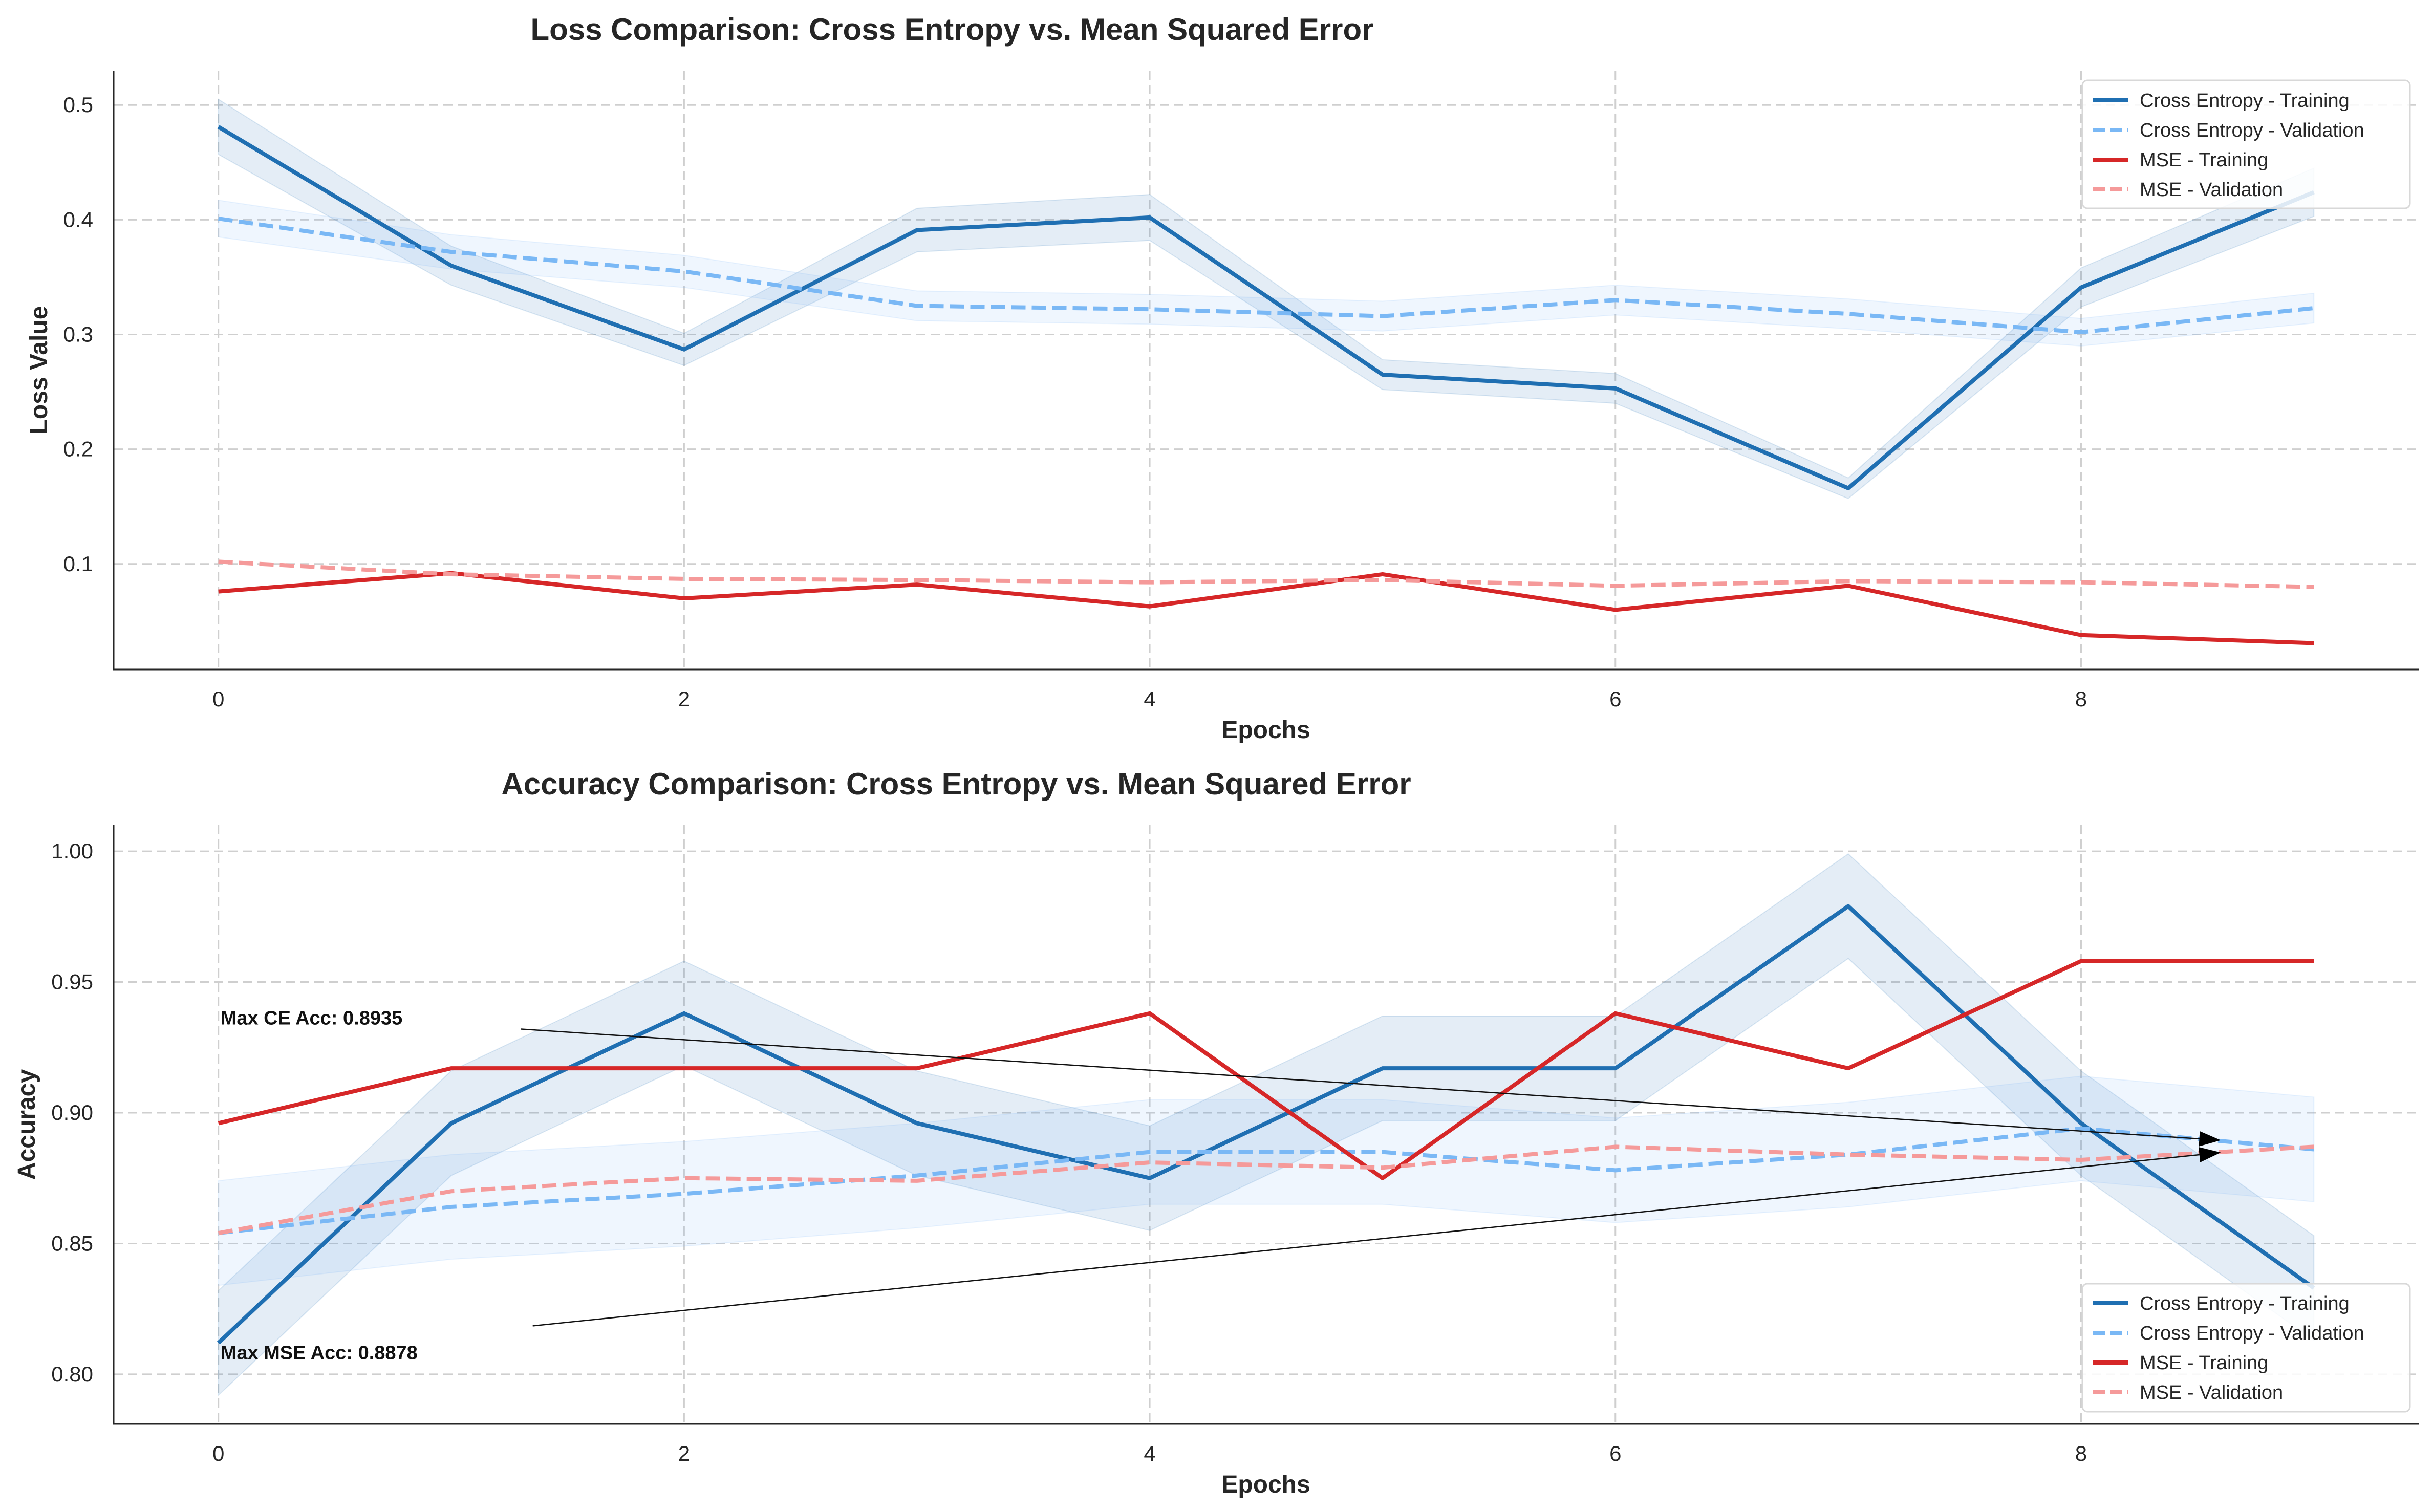 Image resolution: width=2433 pixels, height=1512 pixels. I want to click on accuracy-y-tick: 0.80, so click(72, 1374).